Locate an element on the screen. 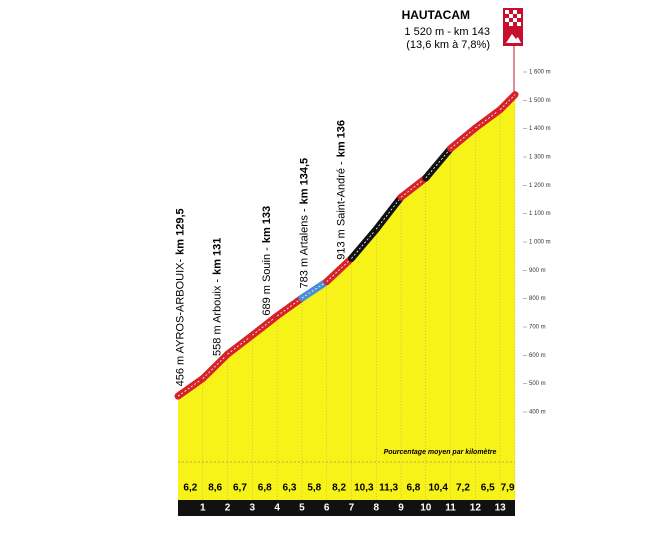 Image resolution: width=667 pixels, height=533 pixels. waypoint-label: 456 m AYROS-ARBOUIX-km 129,5 is located at coordinates (180, 297).